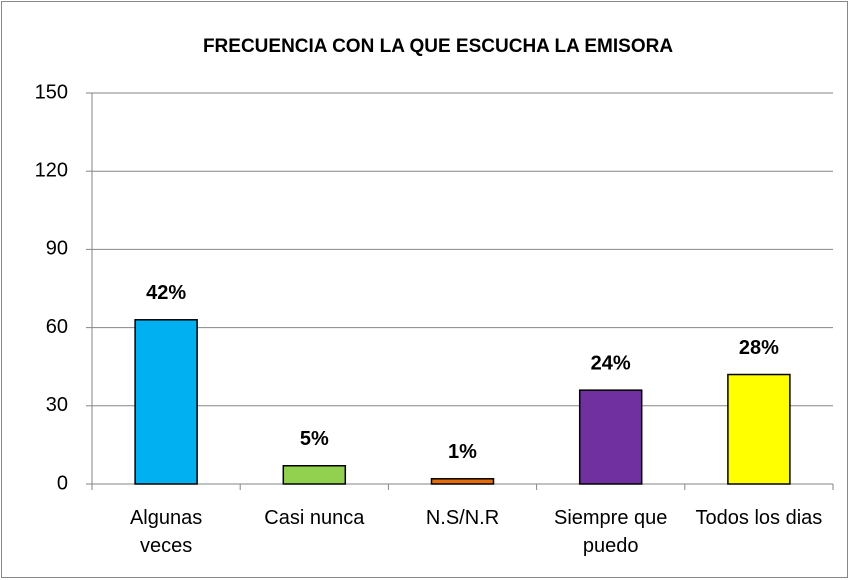  I want to click on y-tick-label: 60, so click(57, 327).